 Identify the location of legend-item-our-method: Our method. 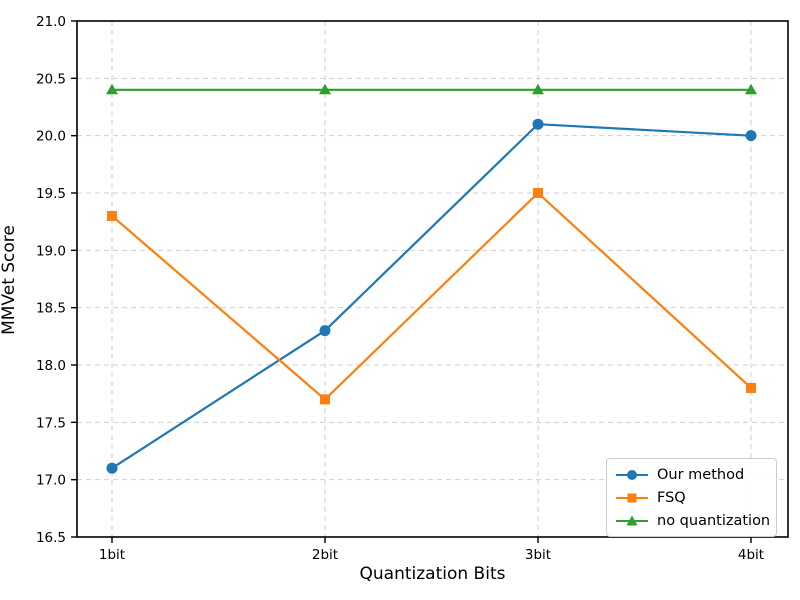
(691, 474).